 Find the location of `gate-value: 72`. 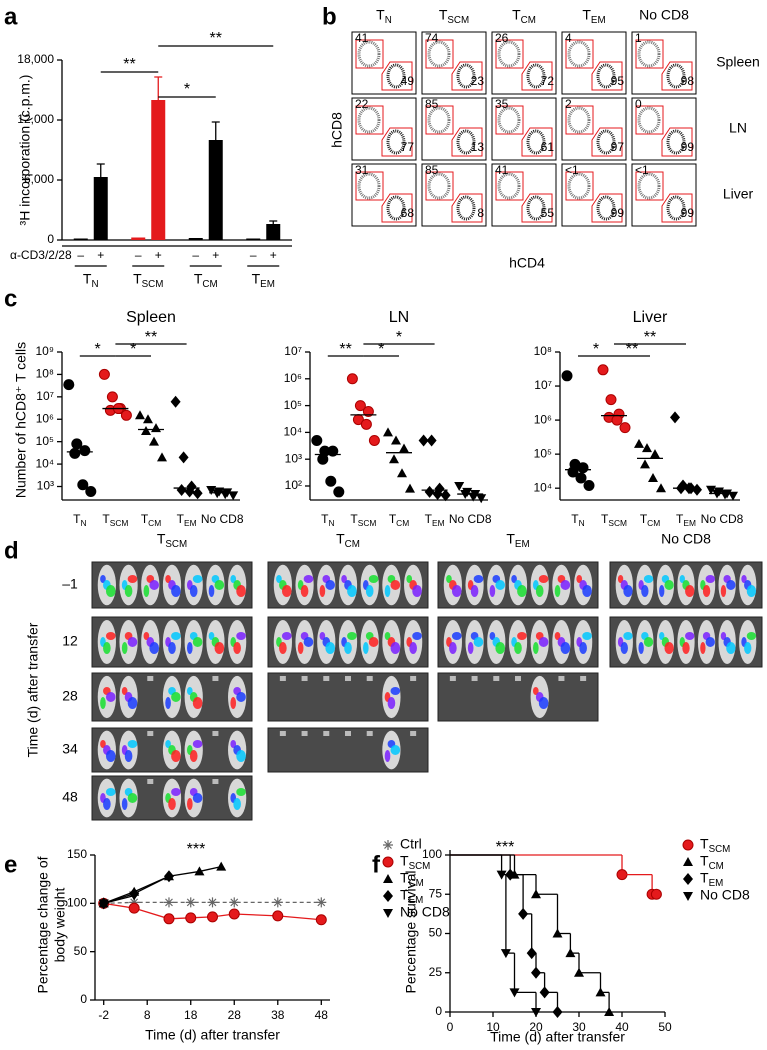

gate-value: 72 is located at coordinates (548, 81).